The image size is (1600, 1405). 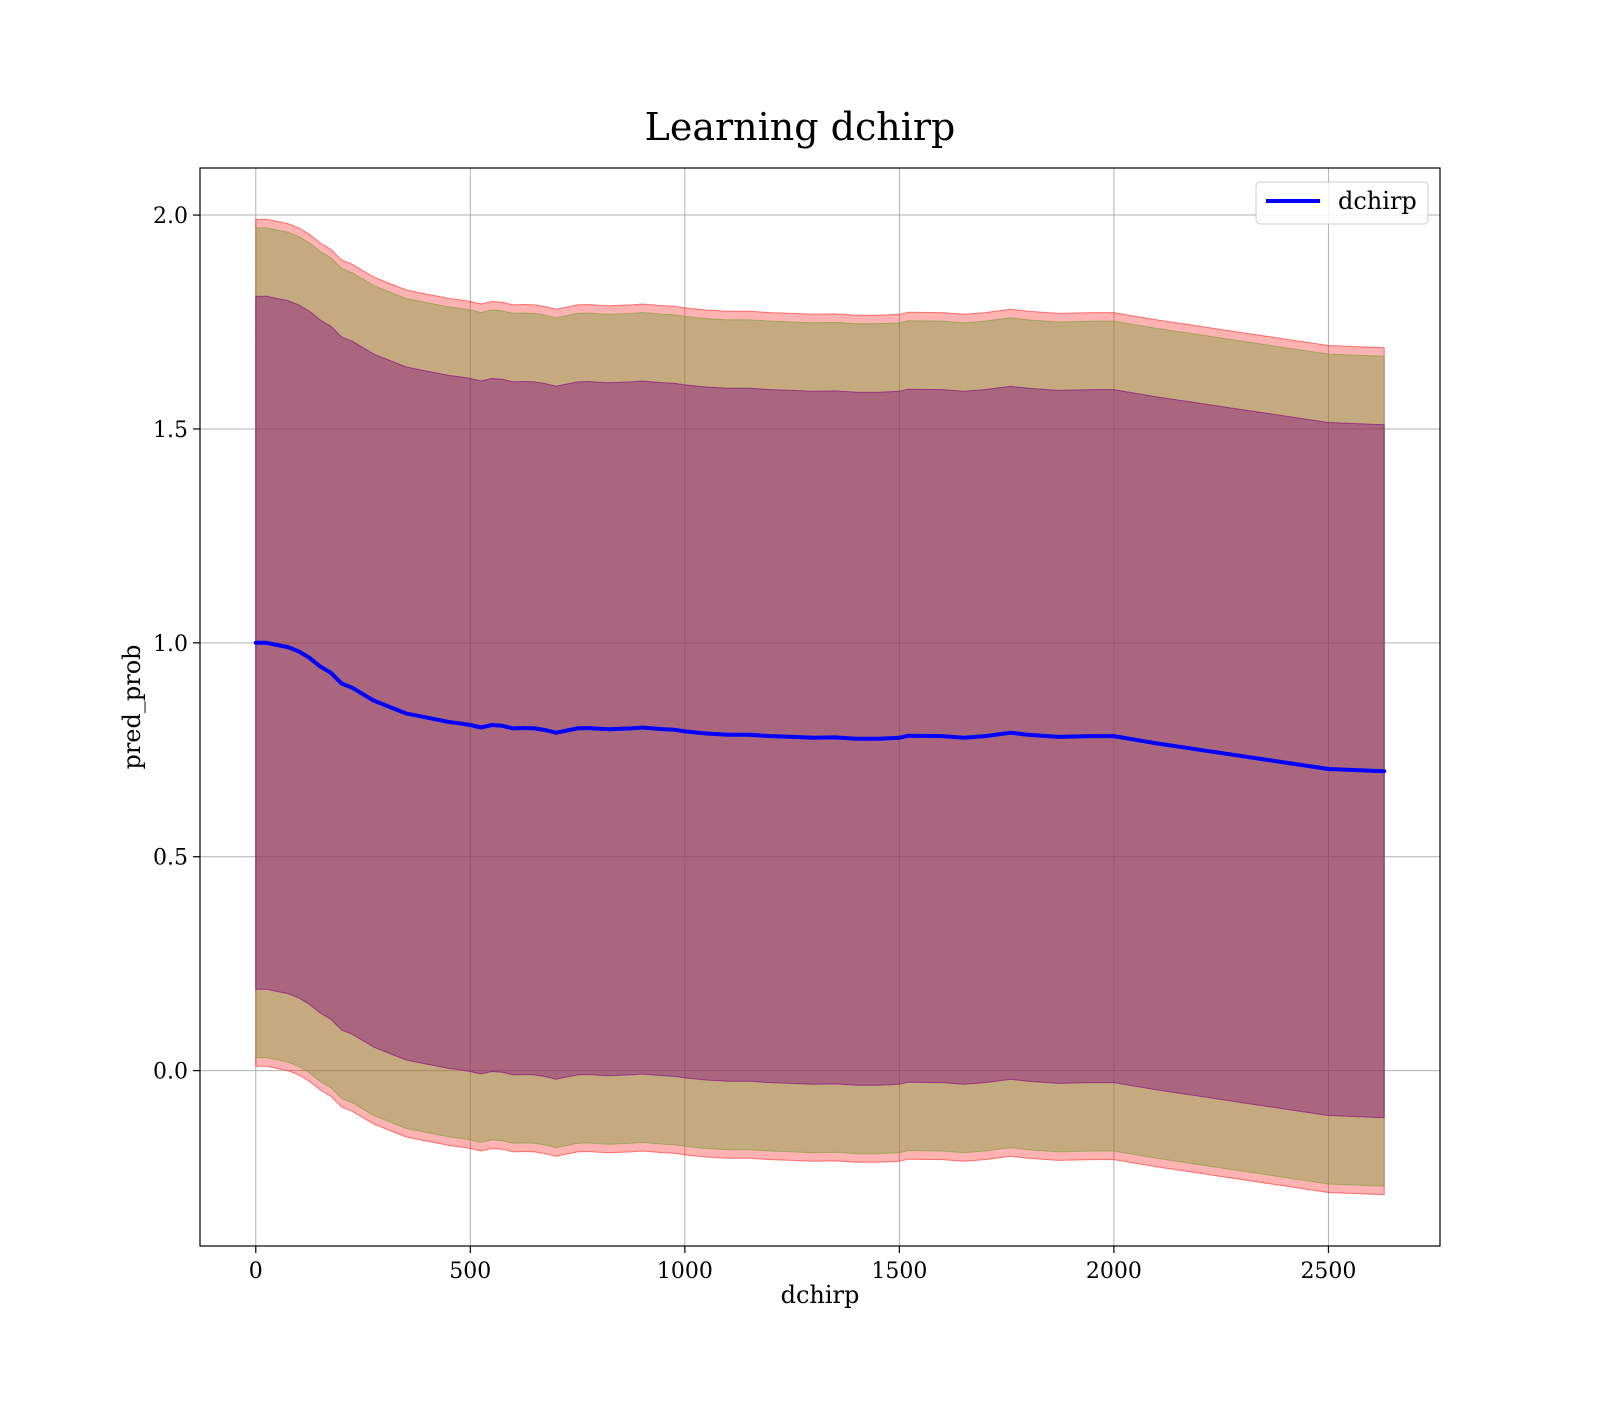 I want to click on x-tick-label: 500, so click(x=470, y=1271).